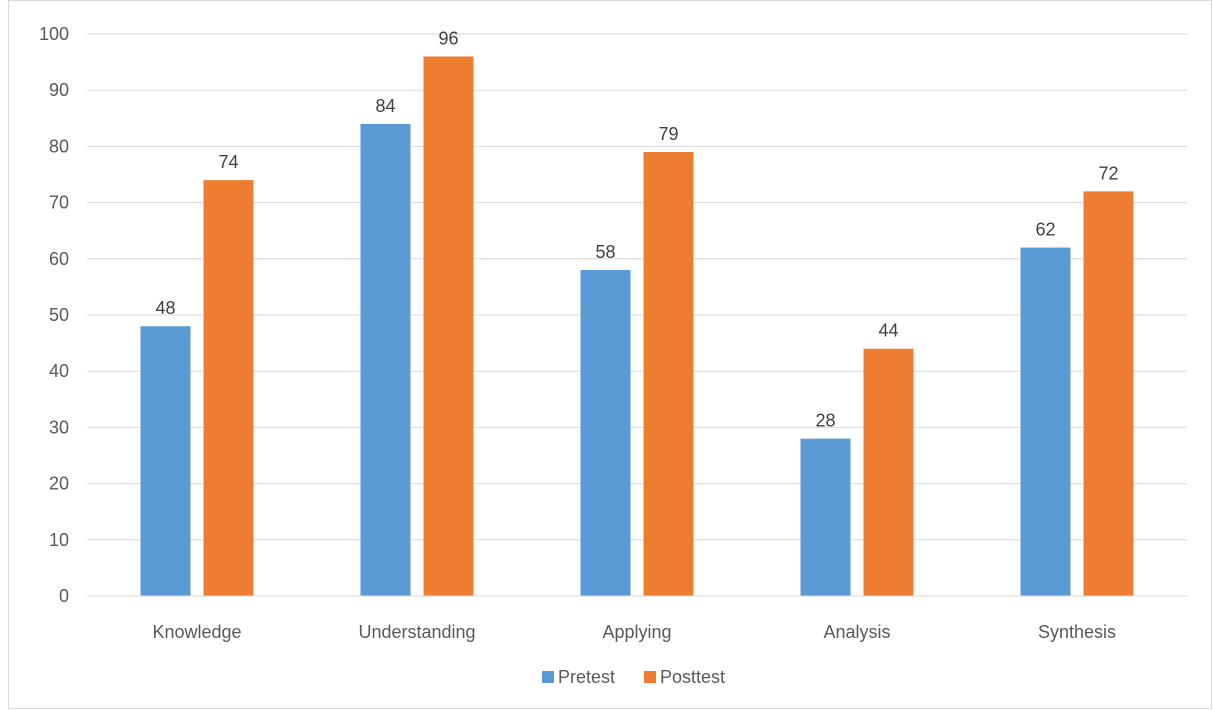 The width and height of the screenshot is (1213, 711). Describe the element at coordinates (228, 162) in the screenshot. I see `data-label: 74` at that location.